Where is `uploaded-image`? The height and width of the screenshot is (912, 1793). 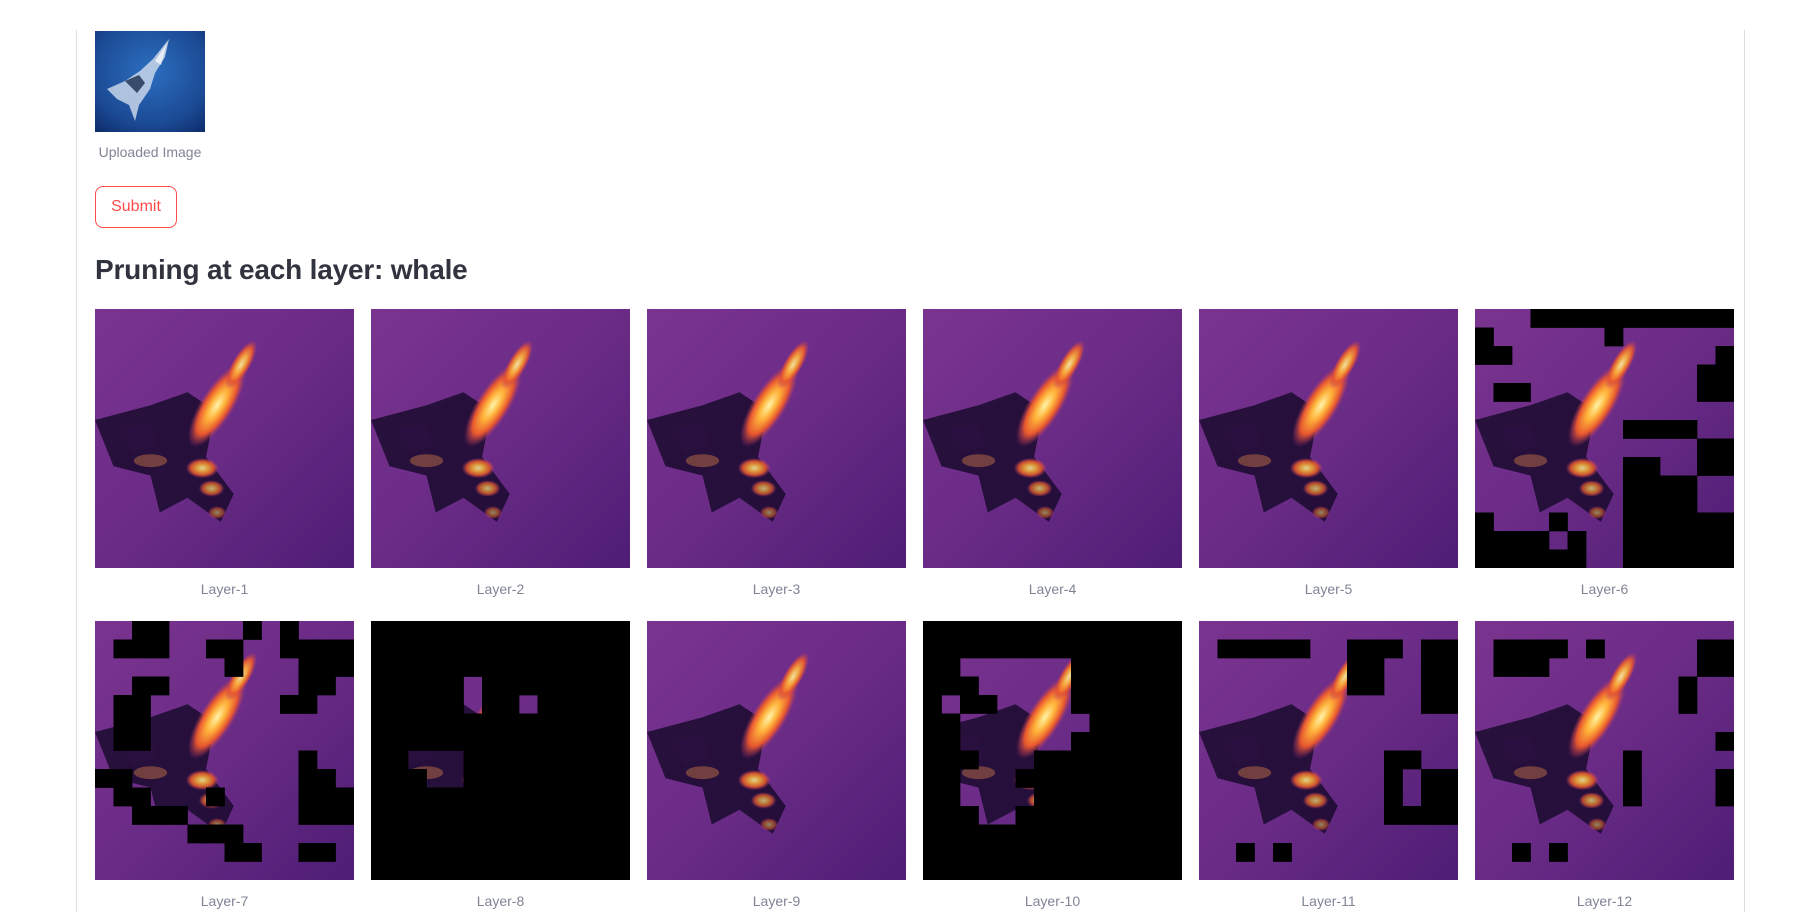 uploaded-image is located at coordinates (150, 81).